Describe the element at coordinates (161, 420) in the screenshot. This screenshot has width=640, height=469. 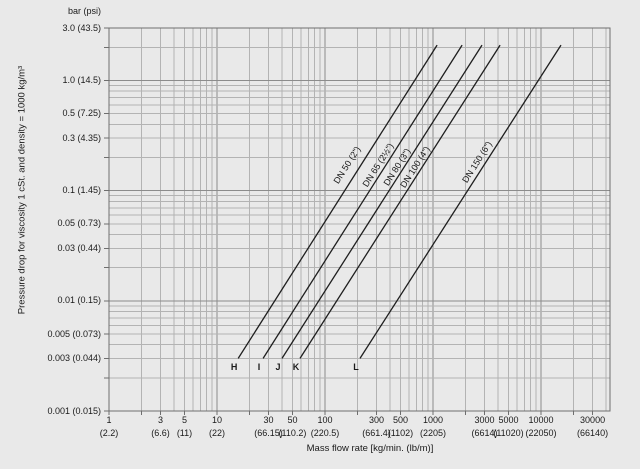
I see `x-tick-label: 3` at that location.